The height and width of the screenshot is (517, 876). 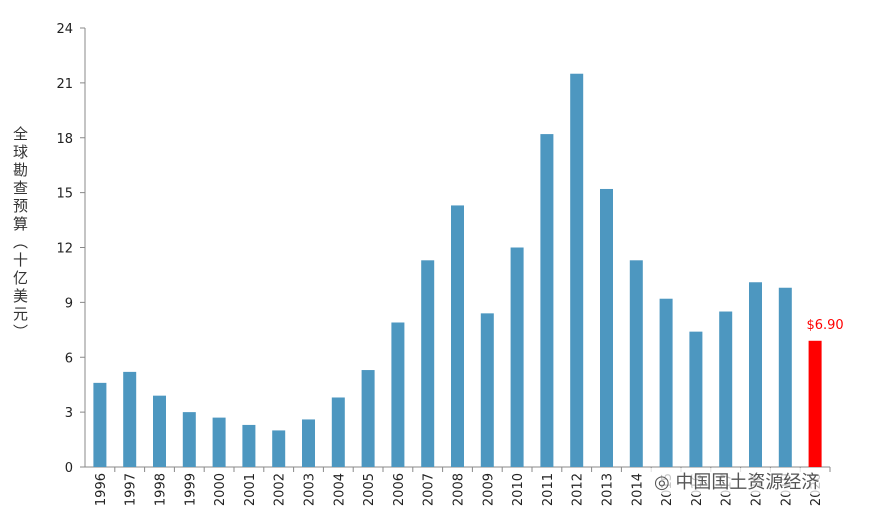 What do you see at coordinates (69, 468) in the screenshot?
I see `y-tick-label: 0` at bounding box center [69, 468].